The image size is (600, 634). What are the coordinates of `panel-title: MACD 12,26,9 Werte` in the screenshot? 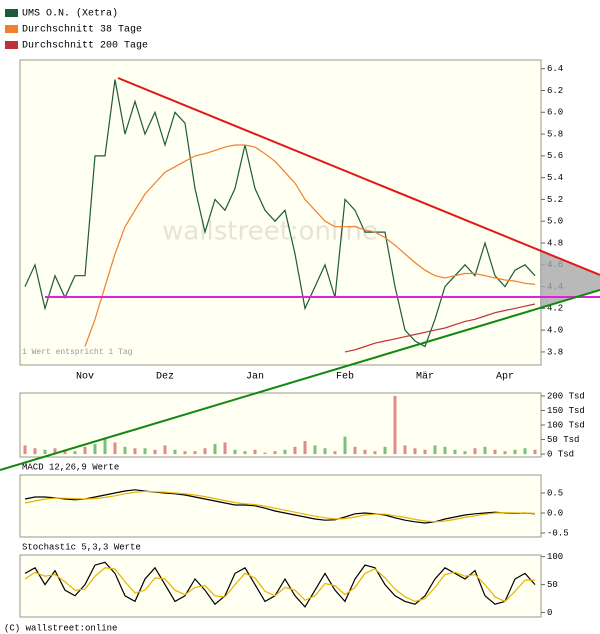 It's located at (70, 467).